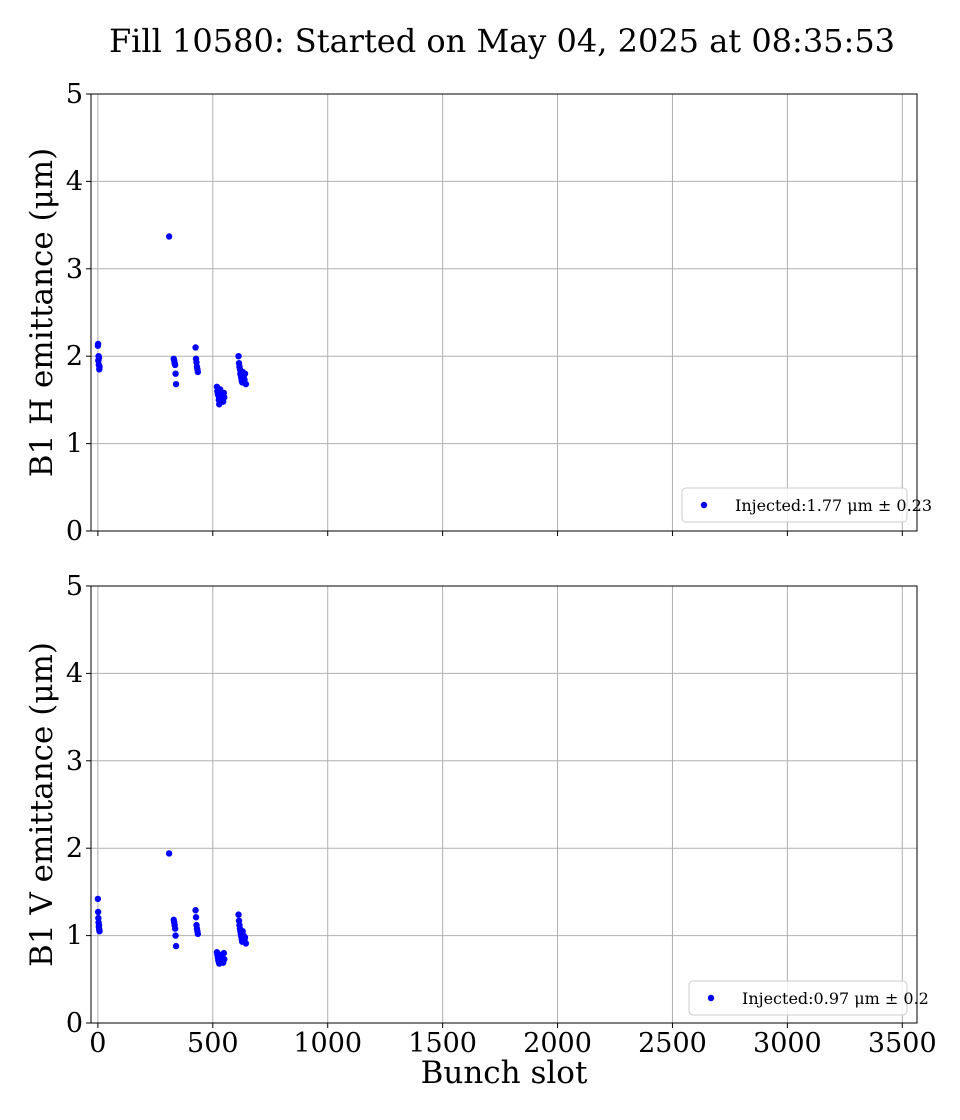 The height and width of the screenshot is (1120, 960). I want to click on x-tick-label: 1000, so click(327, 1043).